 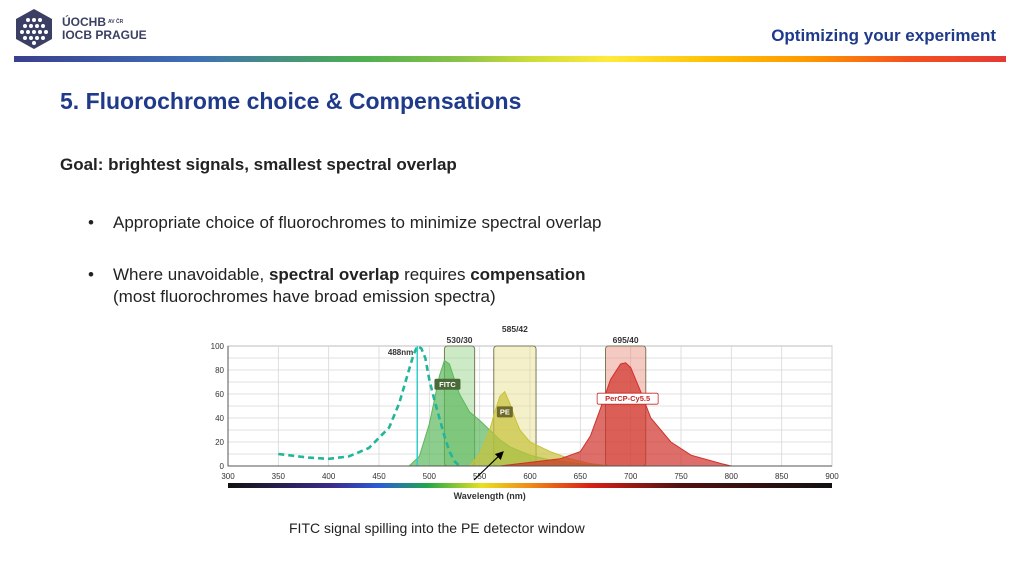 What do you see at coordinates (116, 22) in the screenshot?
I see `logo-line1-sub: AV ČR` at bounding box center [116, 22].